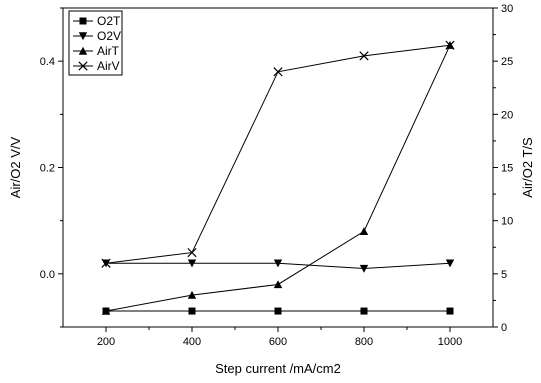 This screenshot has width=541, height=383. Describe the element at coordinates (364, 342) in the screenshot. I see `x-tick-label: 800` at that location.